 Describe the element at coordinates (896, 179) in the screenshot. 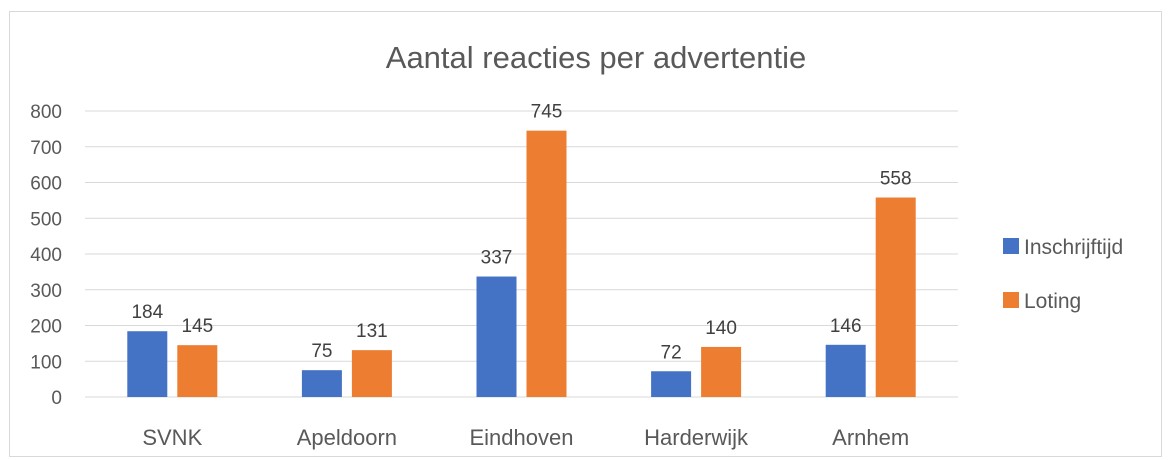

I see `data-label: 558` at that location.